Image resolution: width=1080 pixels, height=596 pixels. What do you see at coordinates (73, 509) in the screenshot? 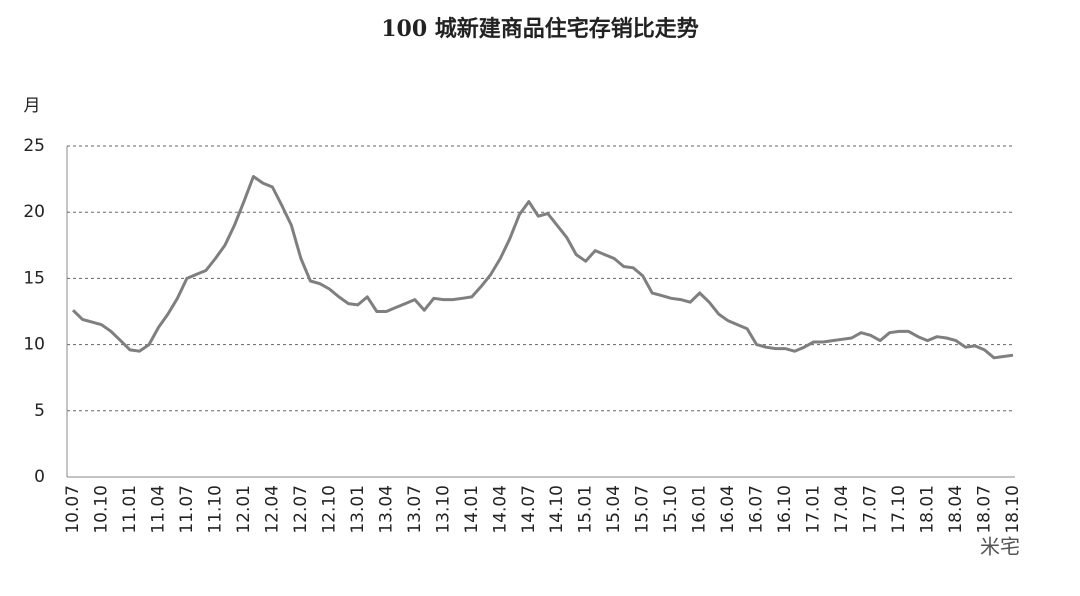
I see `x-tick-label: 10.07` at bounding box center [73, 509].